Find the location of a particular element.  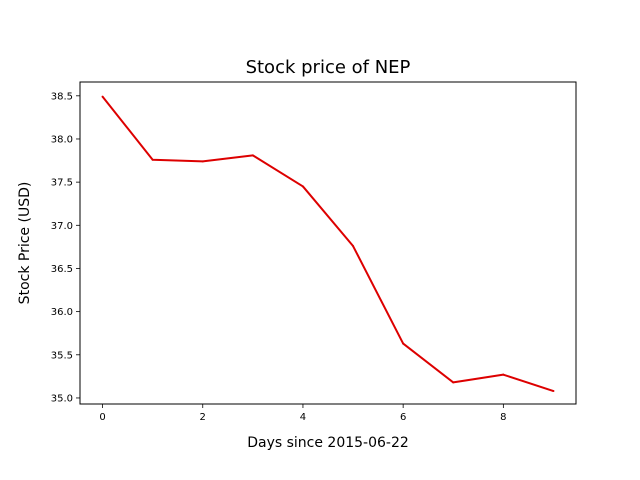

y-tick-label: 35.0 is located at coordinates (62, 398).